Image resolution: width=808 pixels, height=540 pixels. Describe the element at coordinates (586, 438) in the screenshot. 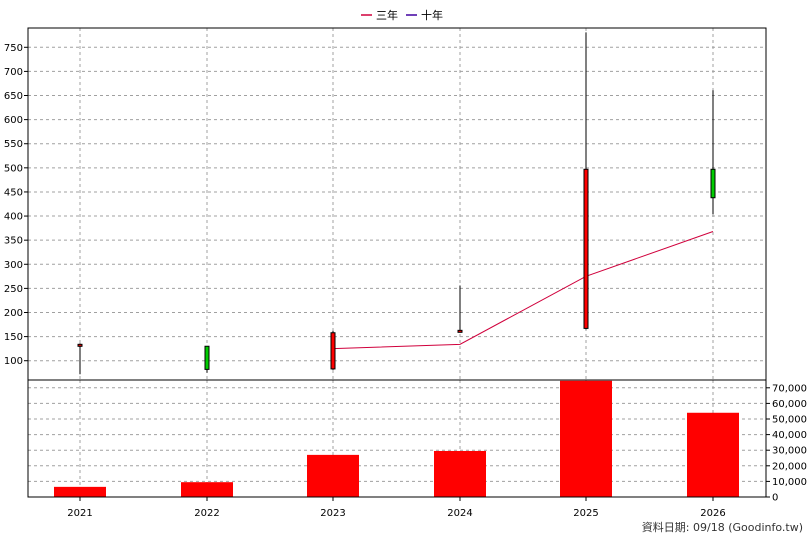

I see `volume-bar-2025` at that location.